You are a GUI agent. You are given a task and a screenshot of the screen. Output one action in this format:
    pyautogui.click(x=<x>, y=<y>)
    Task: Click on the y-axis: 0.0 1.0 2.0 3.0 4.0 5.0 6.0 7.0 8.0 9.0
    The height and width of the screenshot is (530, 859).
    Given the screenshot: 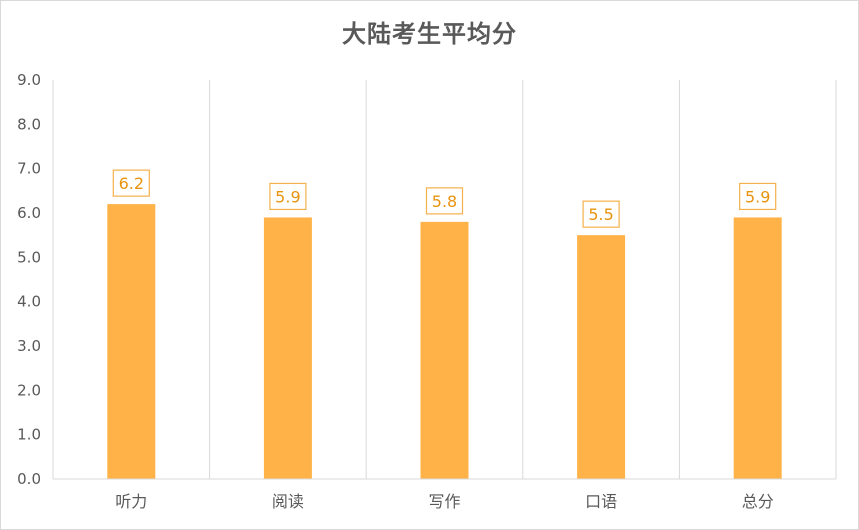 What is the action you would take?
    pyautogui.click(x=29, y=279)
    